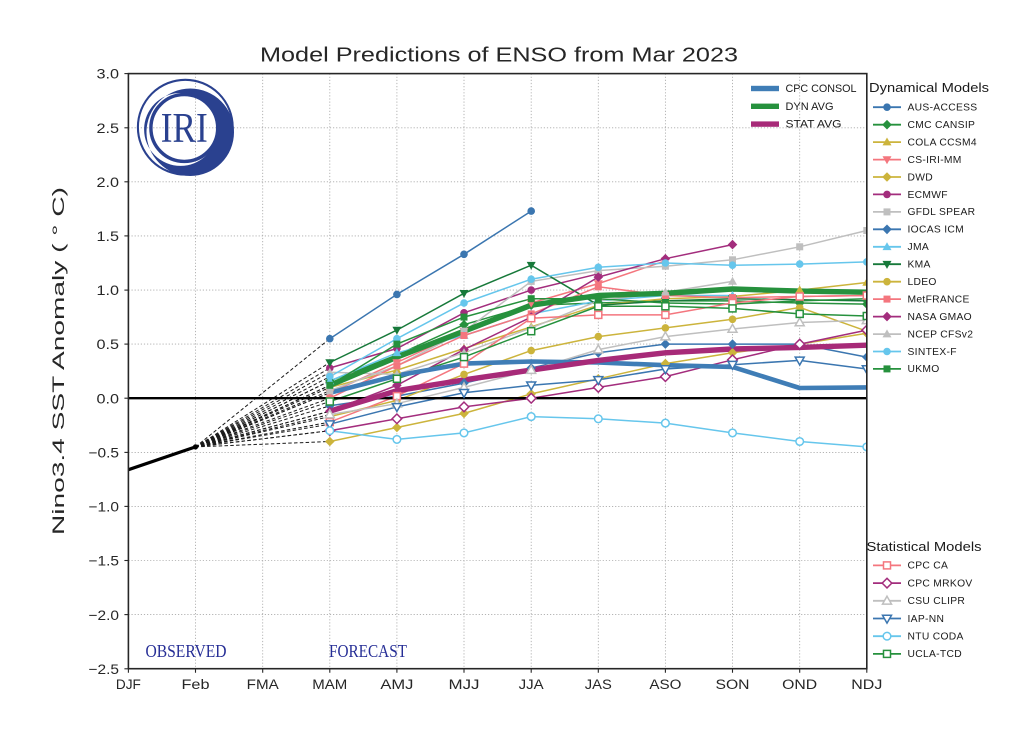  What do you see at coordinates (940, 583) in the screenshot?
I see `svg-text: CPC MRKOV` at bounding box center [940, 583].